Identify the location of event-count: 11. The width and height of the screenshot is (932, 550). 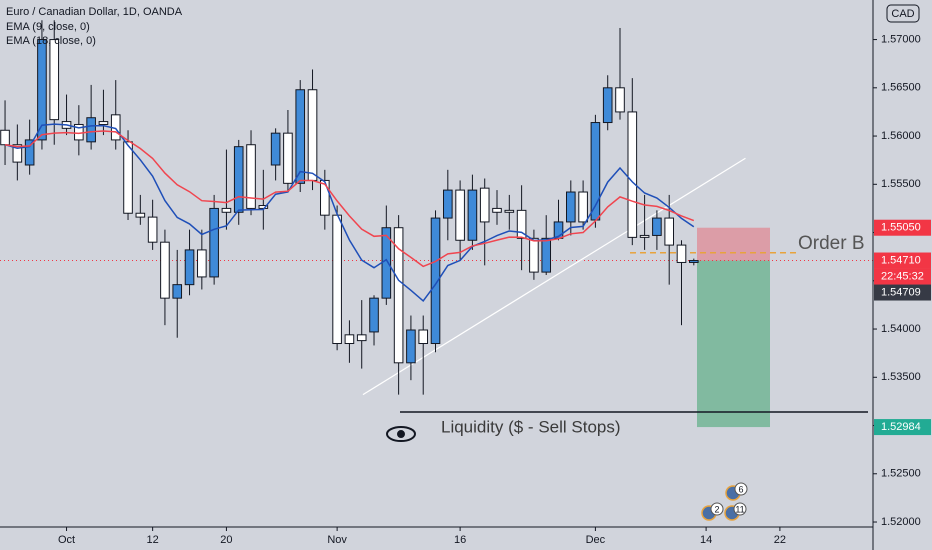
(739, 509).